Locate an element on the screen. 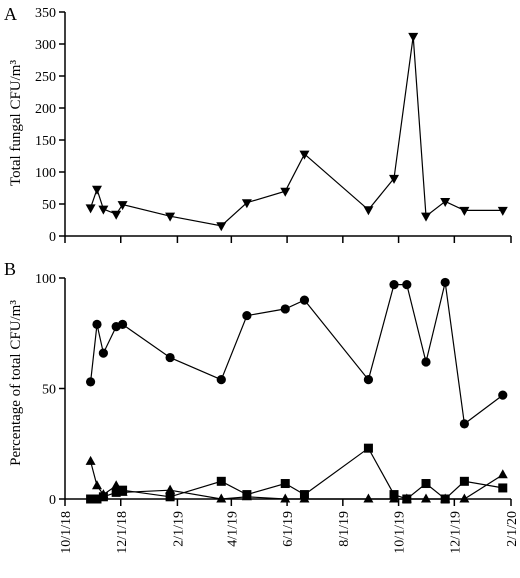 Image resolution: width=520 pixels, height=578 pixels. x-tick-label: 10/1/19 is located at coordinates (400, 532).